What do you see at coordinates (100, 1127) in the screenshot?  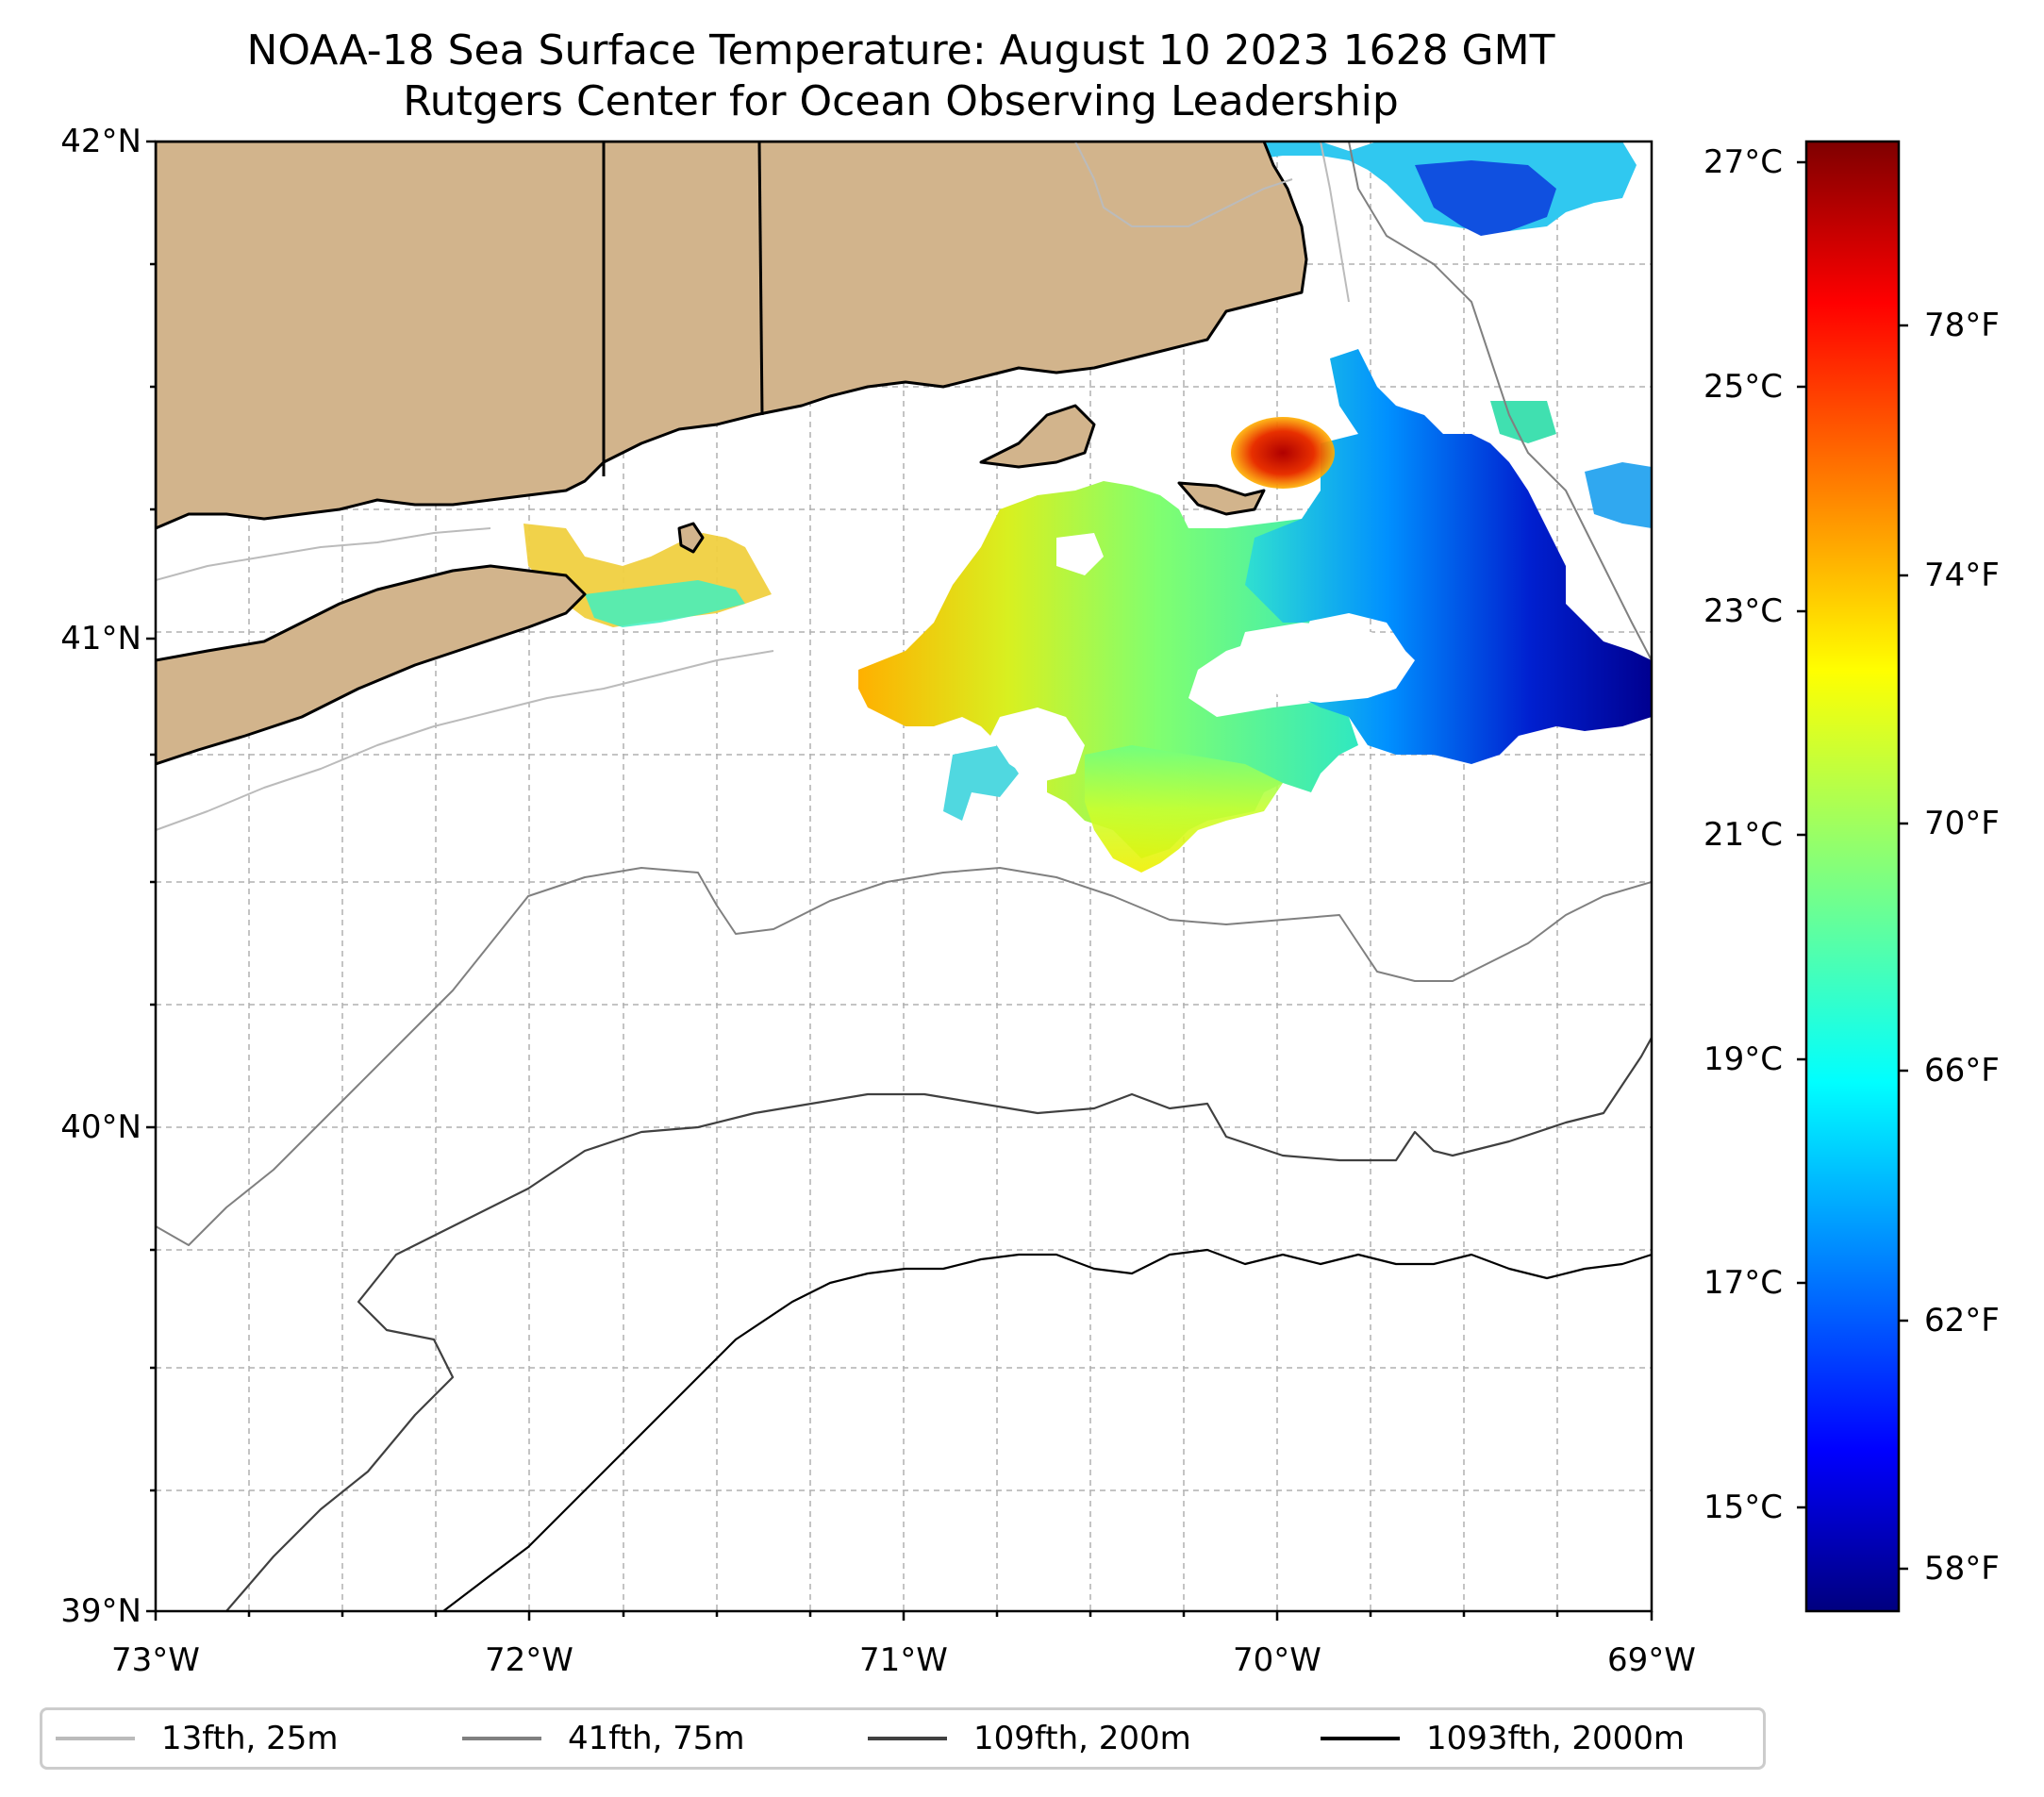 I see `lat-label-40: 40°N` at bounding box center [100, 1127].